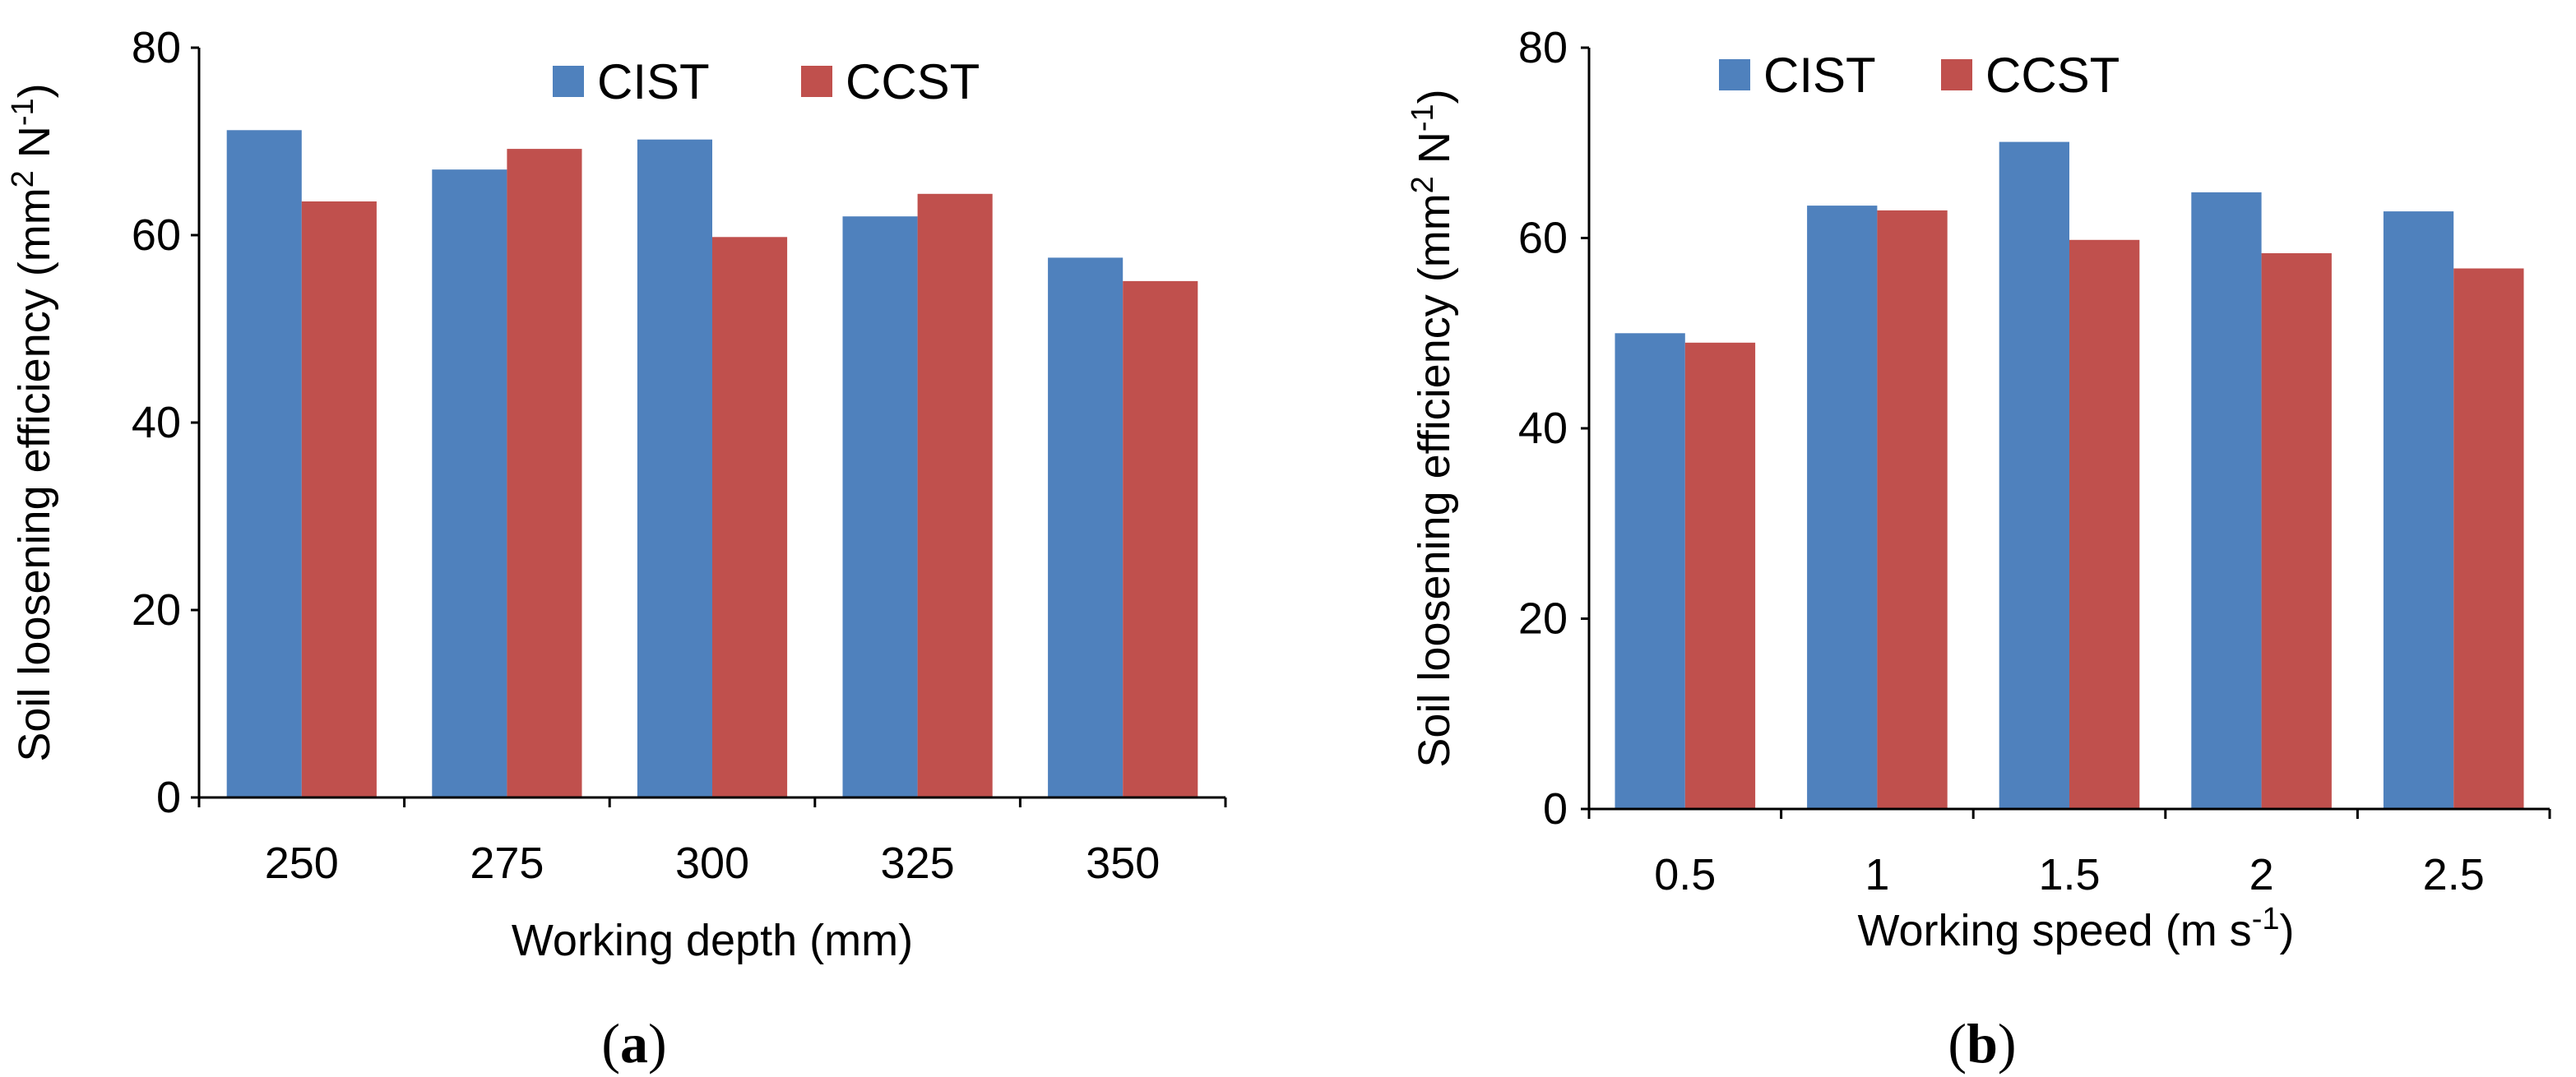 This screenshot has height=1077, width=2576. I want to click on bar-cist-1.5, so click(2034, 475).